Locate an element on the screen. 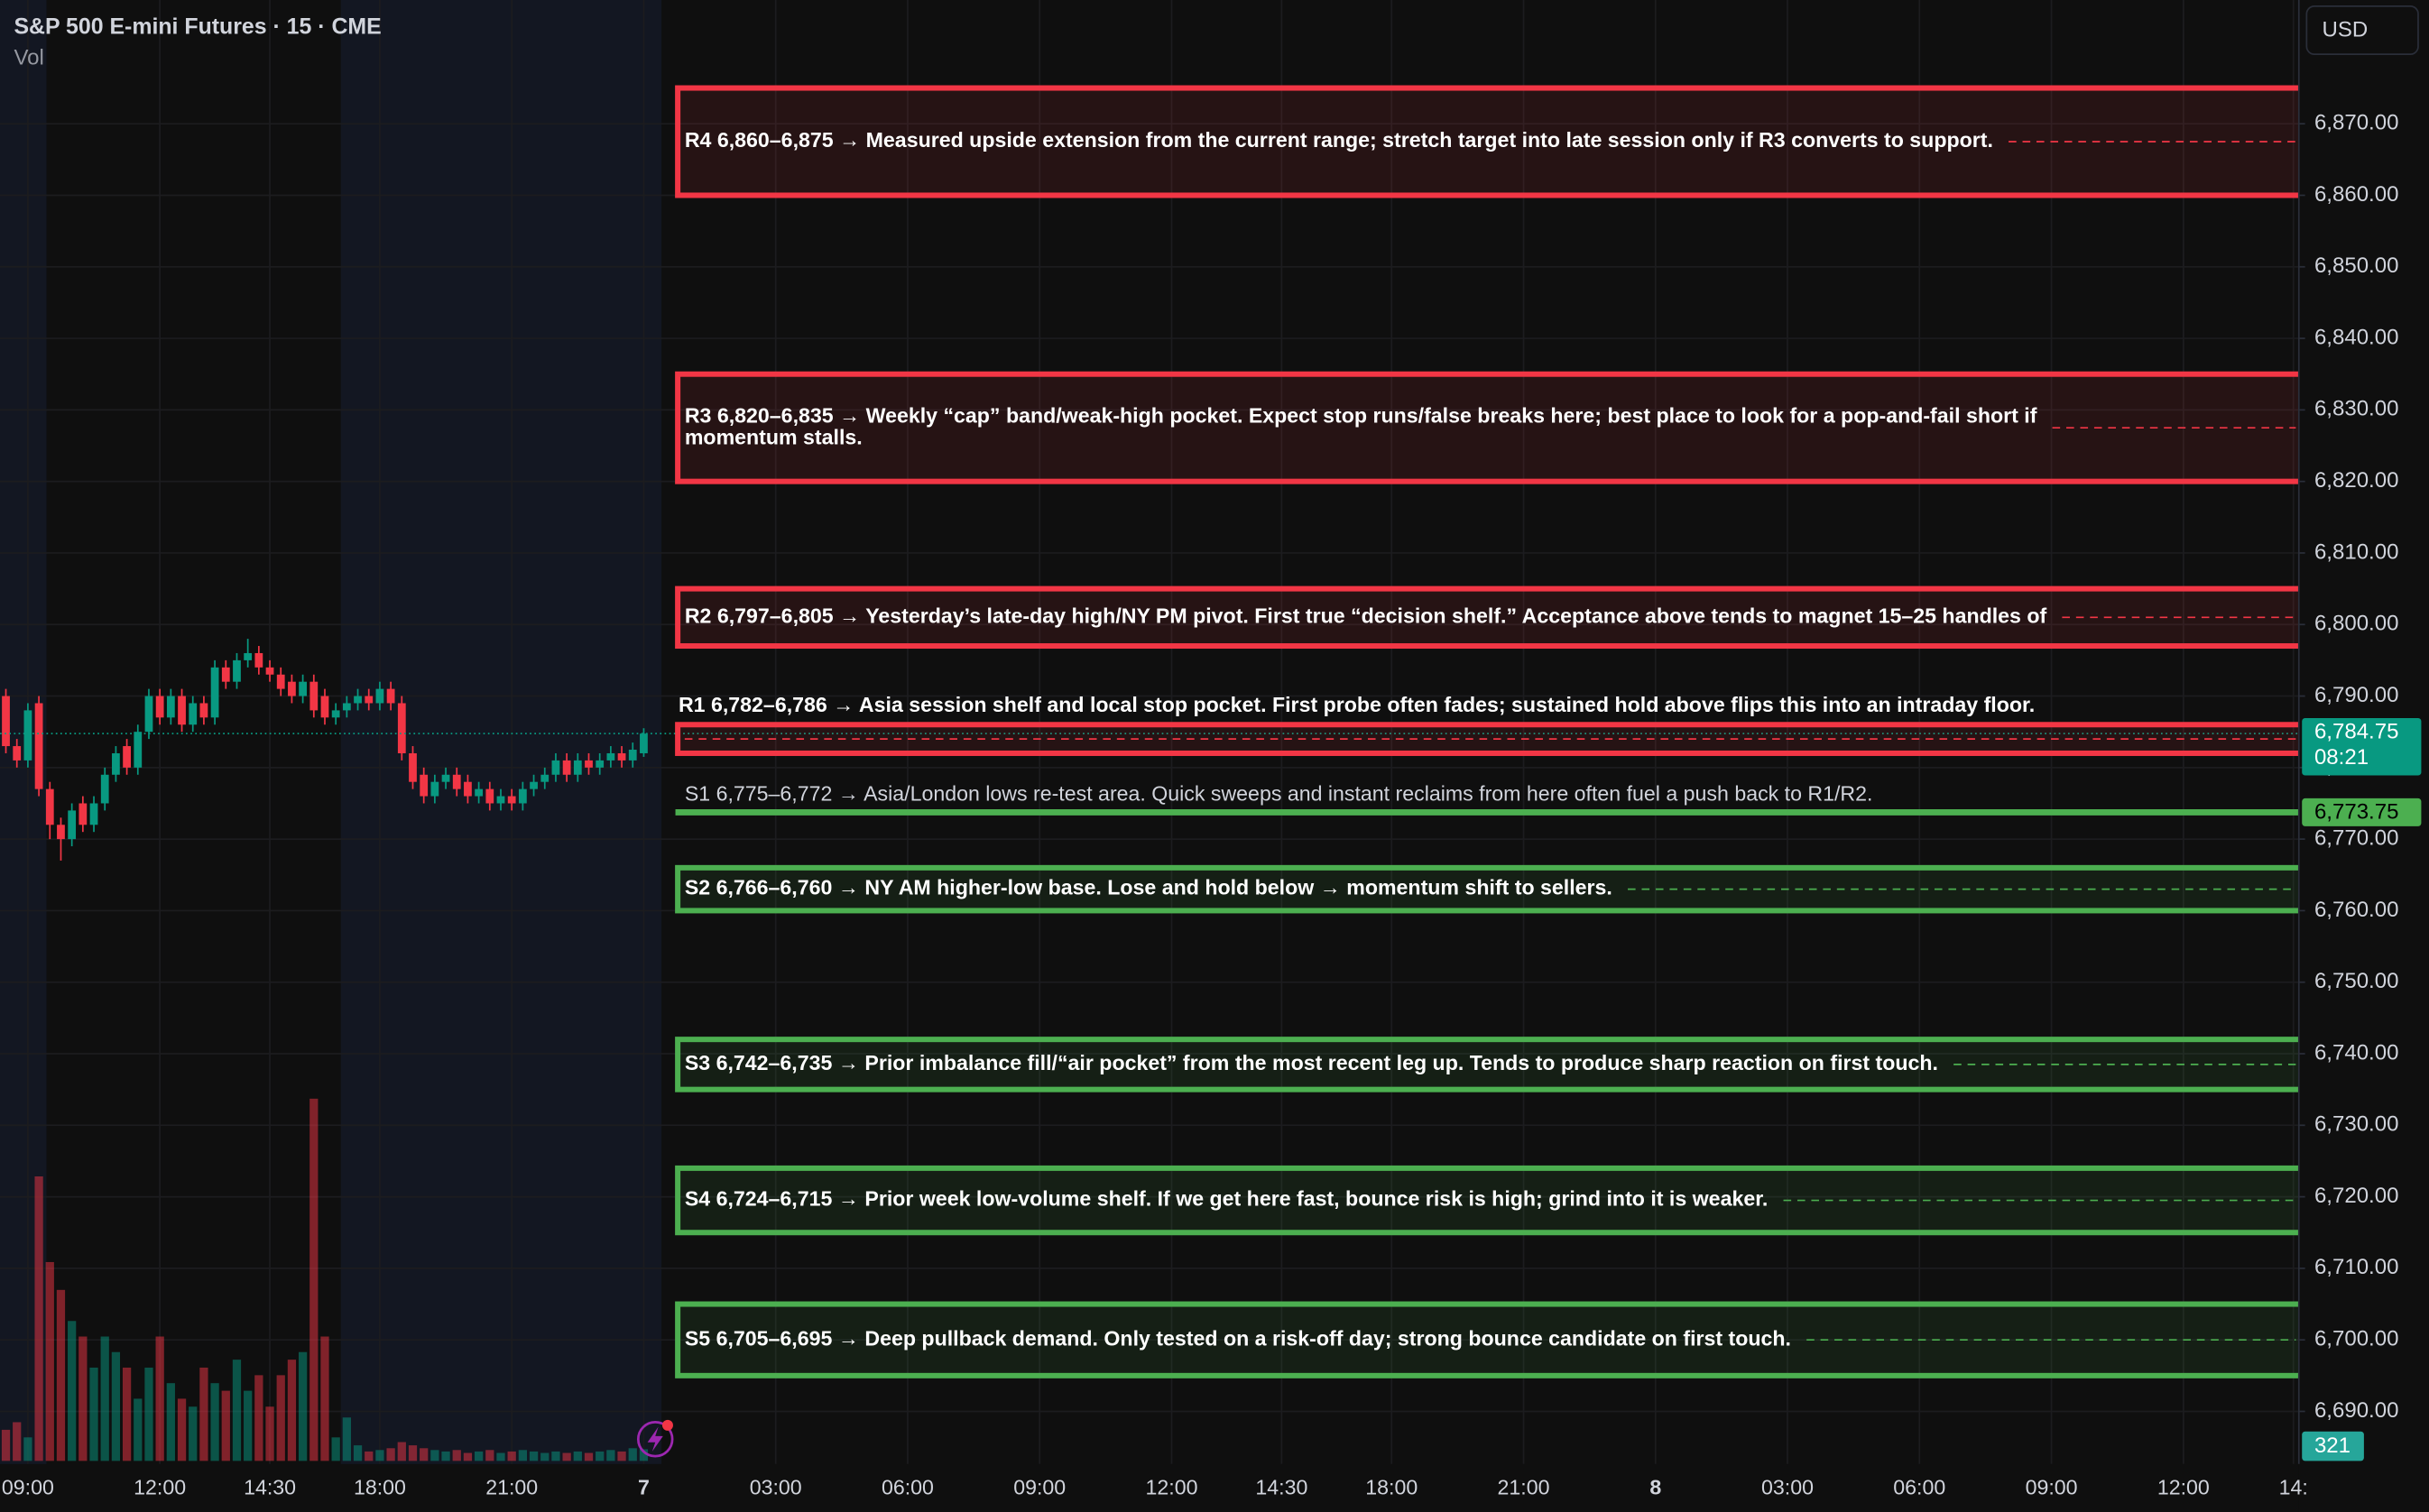 Image resolution: width=2429 pixels, height=1512 pixels. alert-dot is located at coordinates (667, 1425).